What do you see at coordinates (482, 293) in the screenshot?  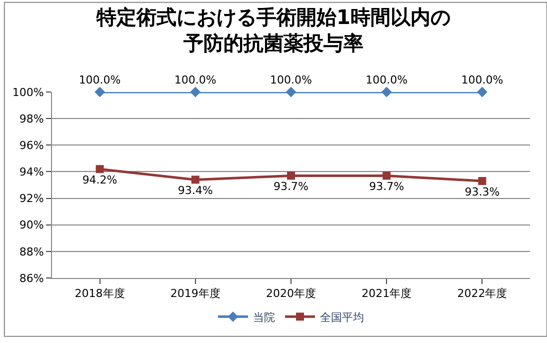 I see `x-tick-label: 2022年度` at bounding box center [482, 293].